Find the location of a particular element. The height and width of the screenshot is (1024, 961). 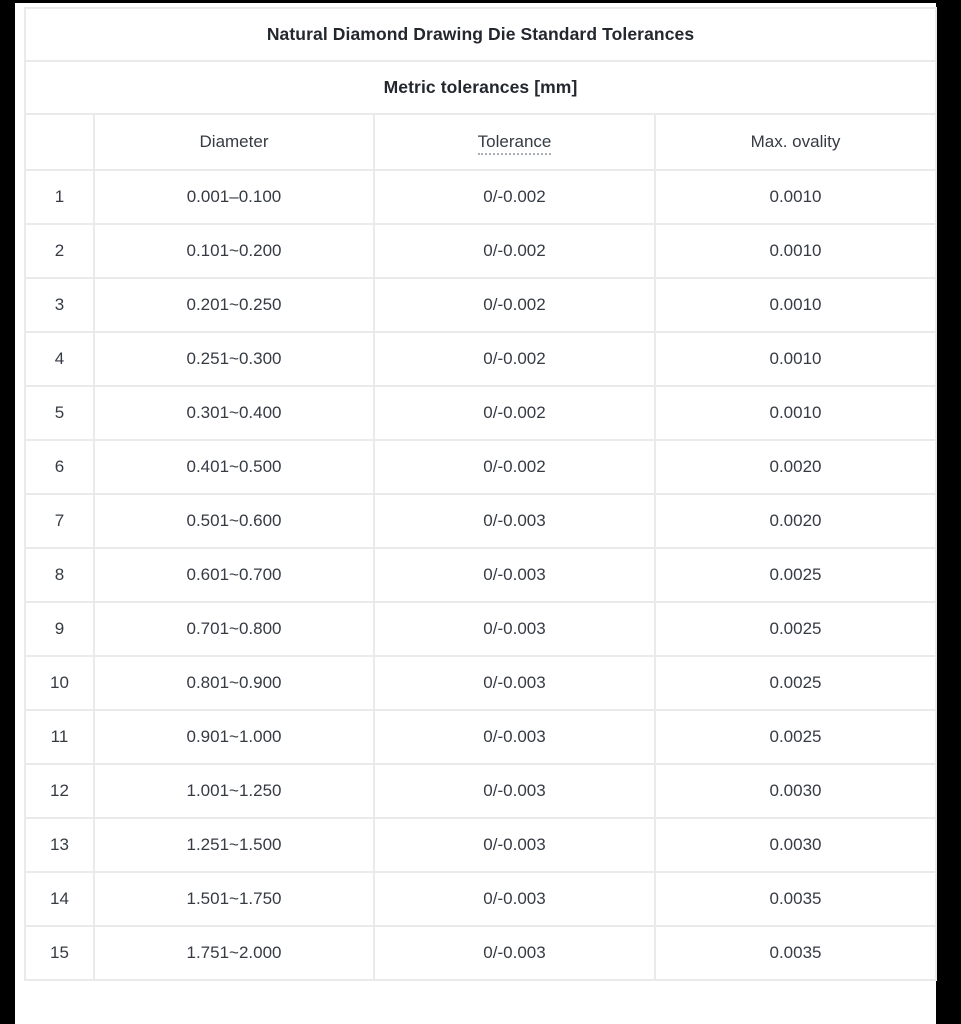

col-header-diameter: Diameter is located at coordinates (234, 142).